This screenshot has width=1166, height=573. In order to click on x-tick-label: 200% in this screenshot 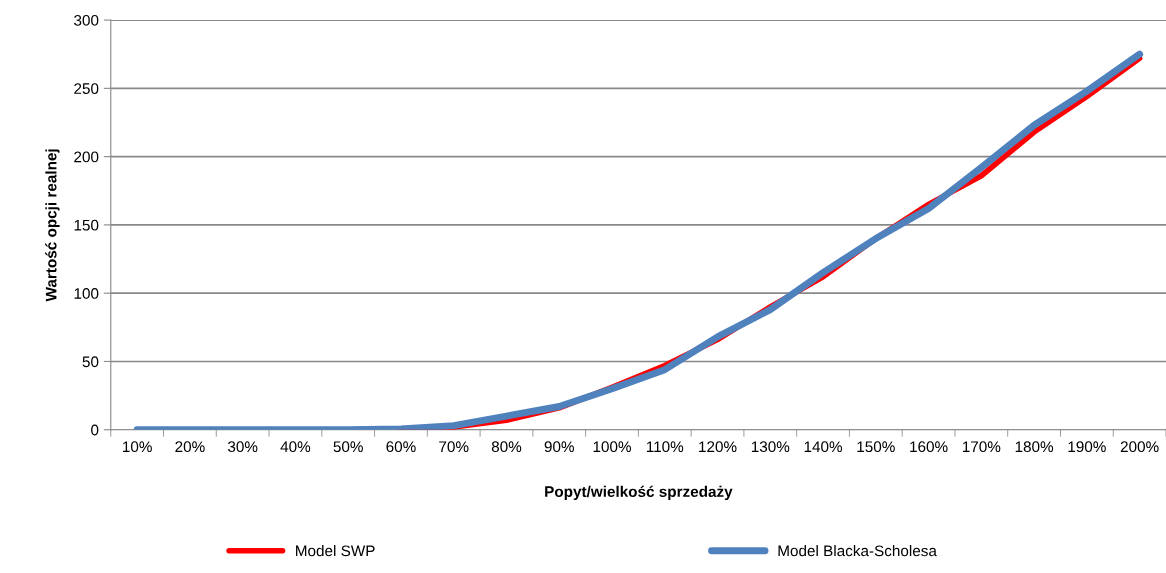, I will do `click(1139, 447)`.